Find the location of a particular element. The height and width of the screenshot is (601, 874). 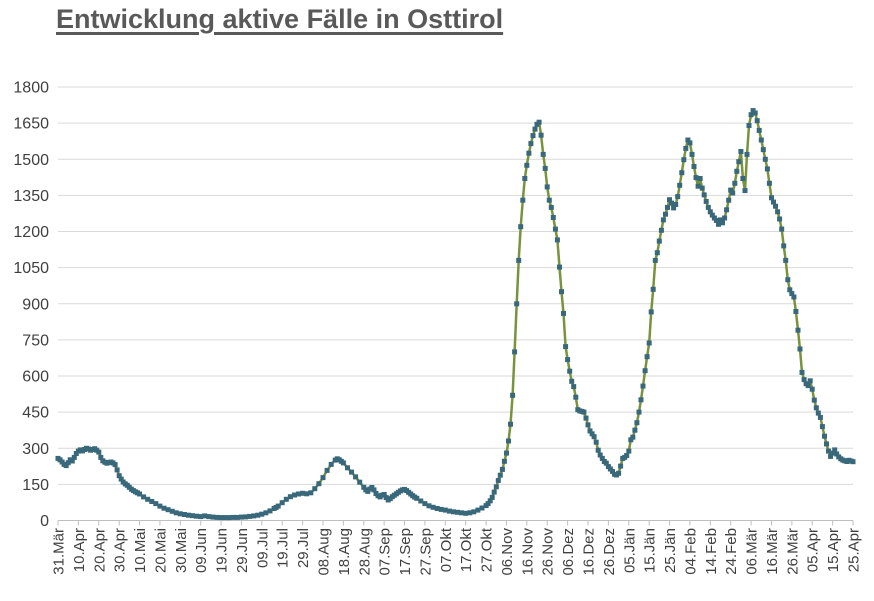

svg-text: 27.Okt is located at coordinates (487, 549).